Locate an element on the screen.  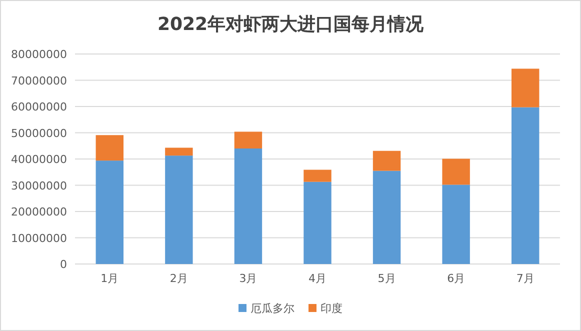
y-tick-label: 40000000 is located at coordinates (39, 159).